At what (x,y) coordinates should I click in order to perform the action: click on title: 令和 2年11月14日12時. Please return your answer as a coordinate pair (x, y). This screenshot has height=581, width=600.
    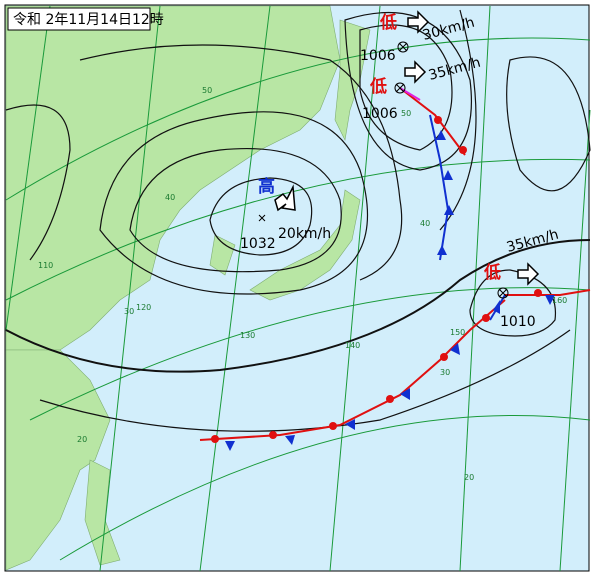
    Looking at the image, I should click on (88, 20).